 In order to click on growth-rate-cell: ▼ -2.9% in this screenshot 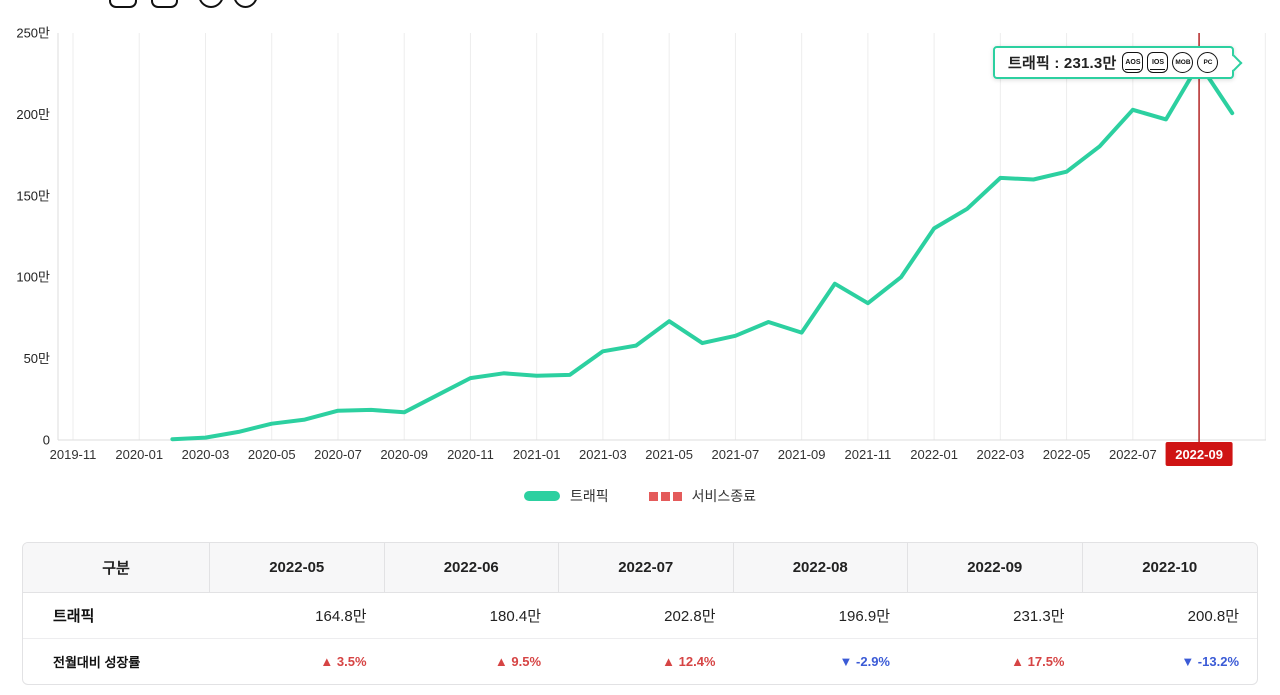, I will do `click(864, 661)`.